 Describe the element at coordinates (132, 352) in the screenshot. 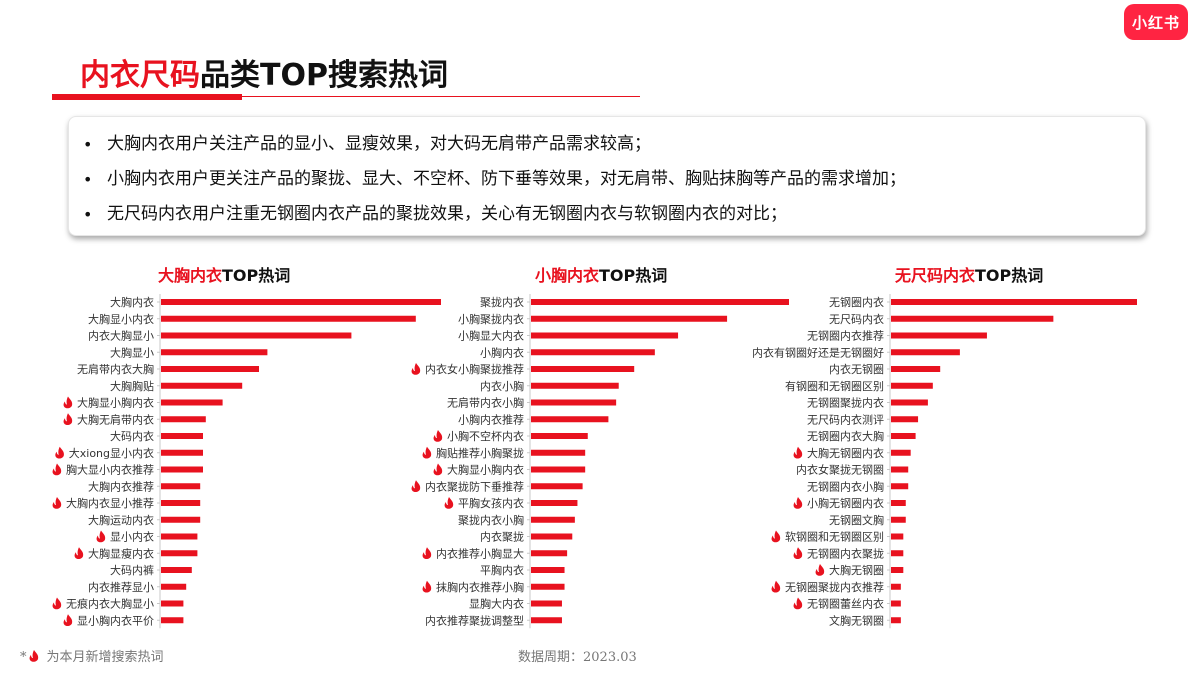

I see `category-label: 大胸显小` at that location.